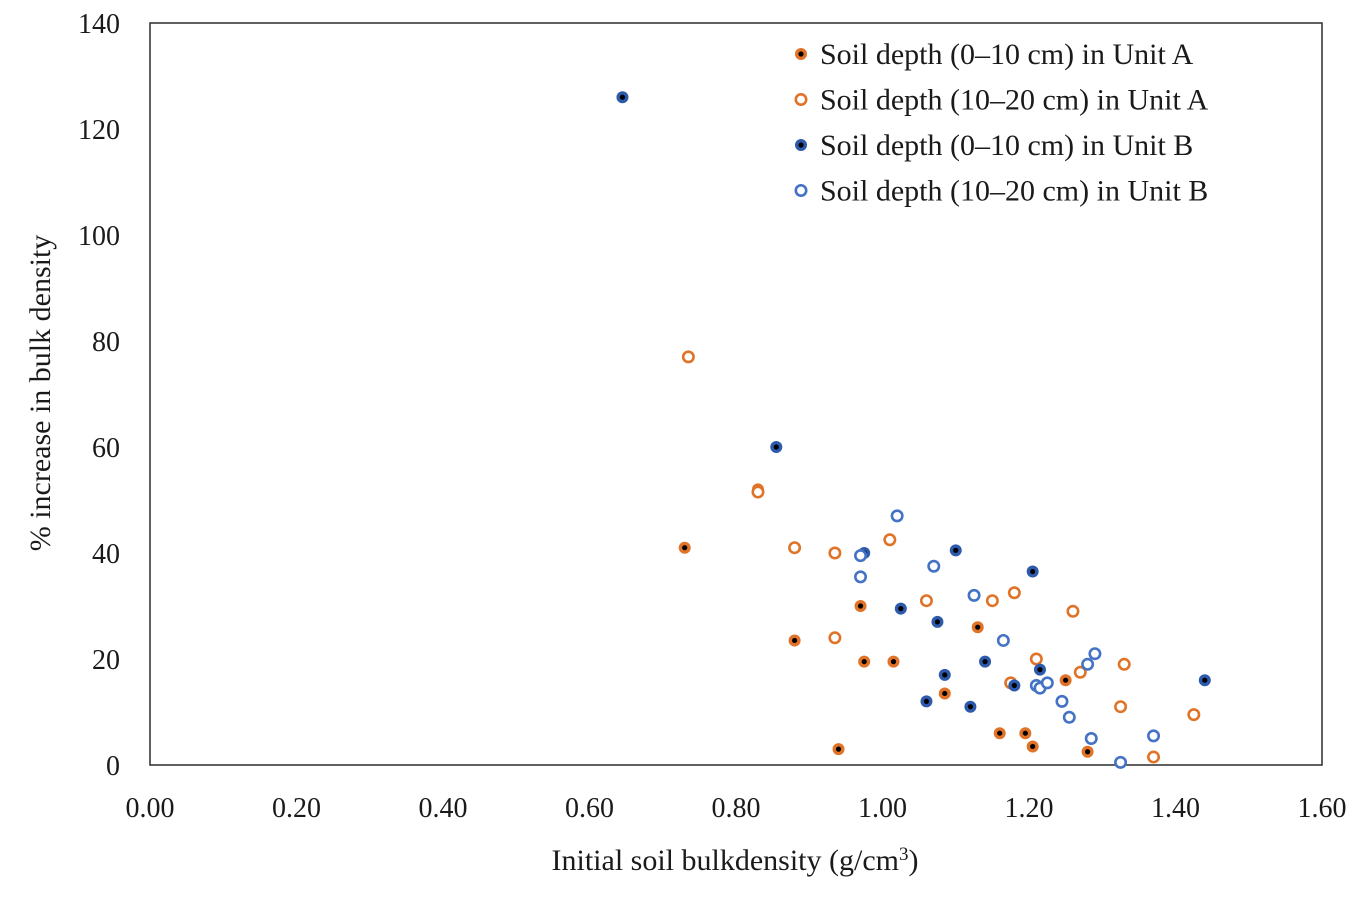 This screenshot has width=1362, height=897. What do you see at coordinates (1029, 808) in the screenshot?
I see `x-tick-label: 1.20` at bounding box center [1029, 808].